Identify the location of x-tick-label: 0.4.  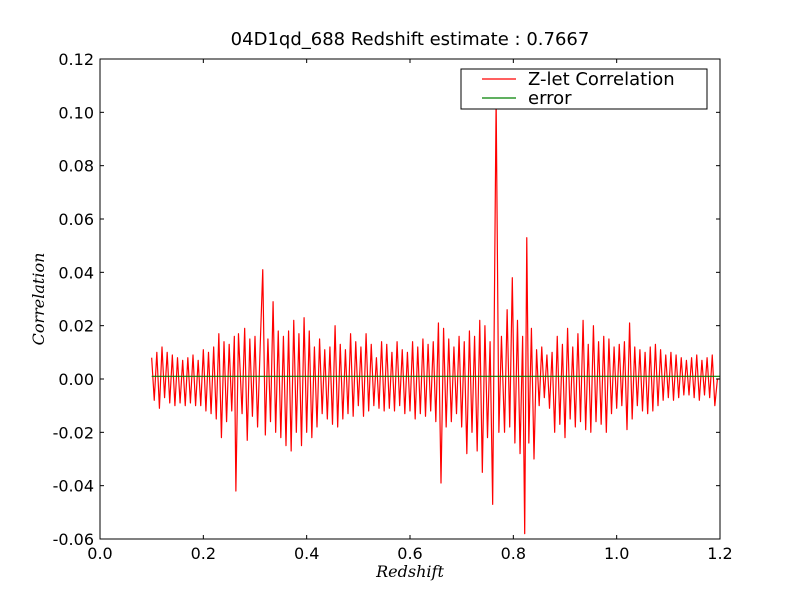
(306, 553).